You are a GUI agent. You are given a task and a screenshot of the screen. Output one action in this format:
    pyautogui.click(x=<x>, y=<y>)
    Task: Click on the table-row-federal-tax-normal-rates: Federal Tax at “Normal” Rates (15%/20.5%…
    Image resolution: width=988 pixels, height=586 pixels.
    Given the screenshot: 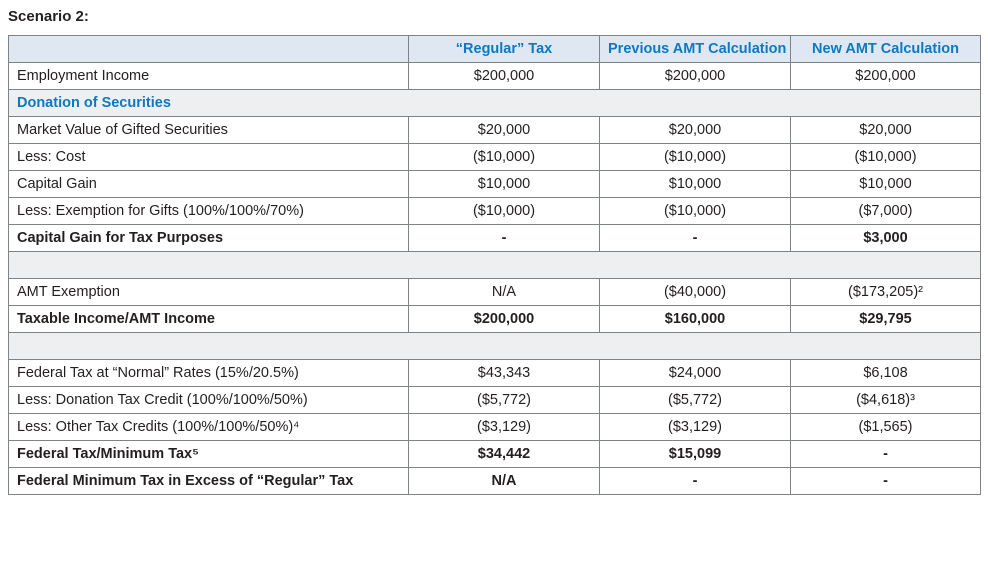 What is the action you would take?
    pyautogui.click(x=494, y=373)
    